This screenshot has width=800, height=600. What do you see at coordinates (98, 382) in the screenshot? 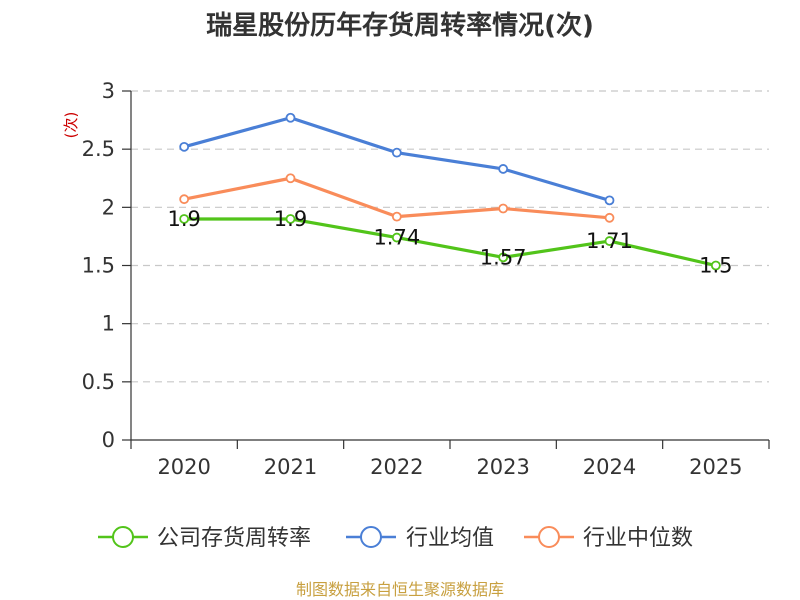
I see `y-tick-label: 0.5` at bounding box center [98, 382].